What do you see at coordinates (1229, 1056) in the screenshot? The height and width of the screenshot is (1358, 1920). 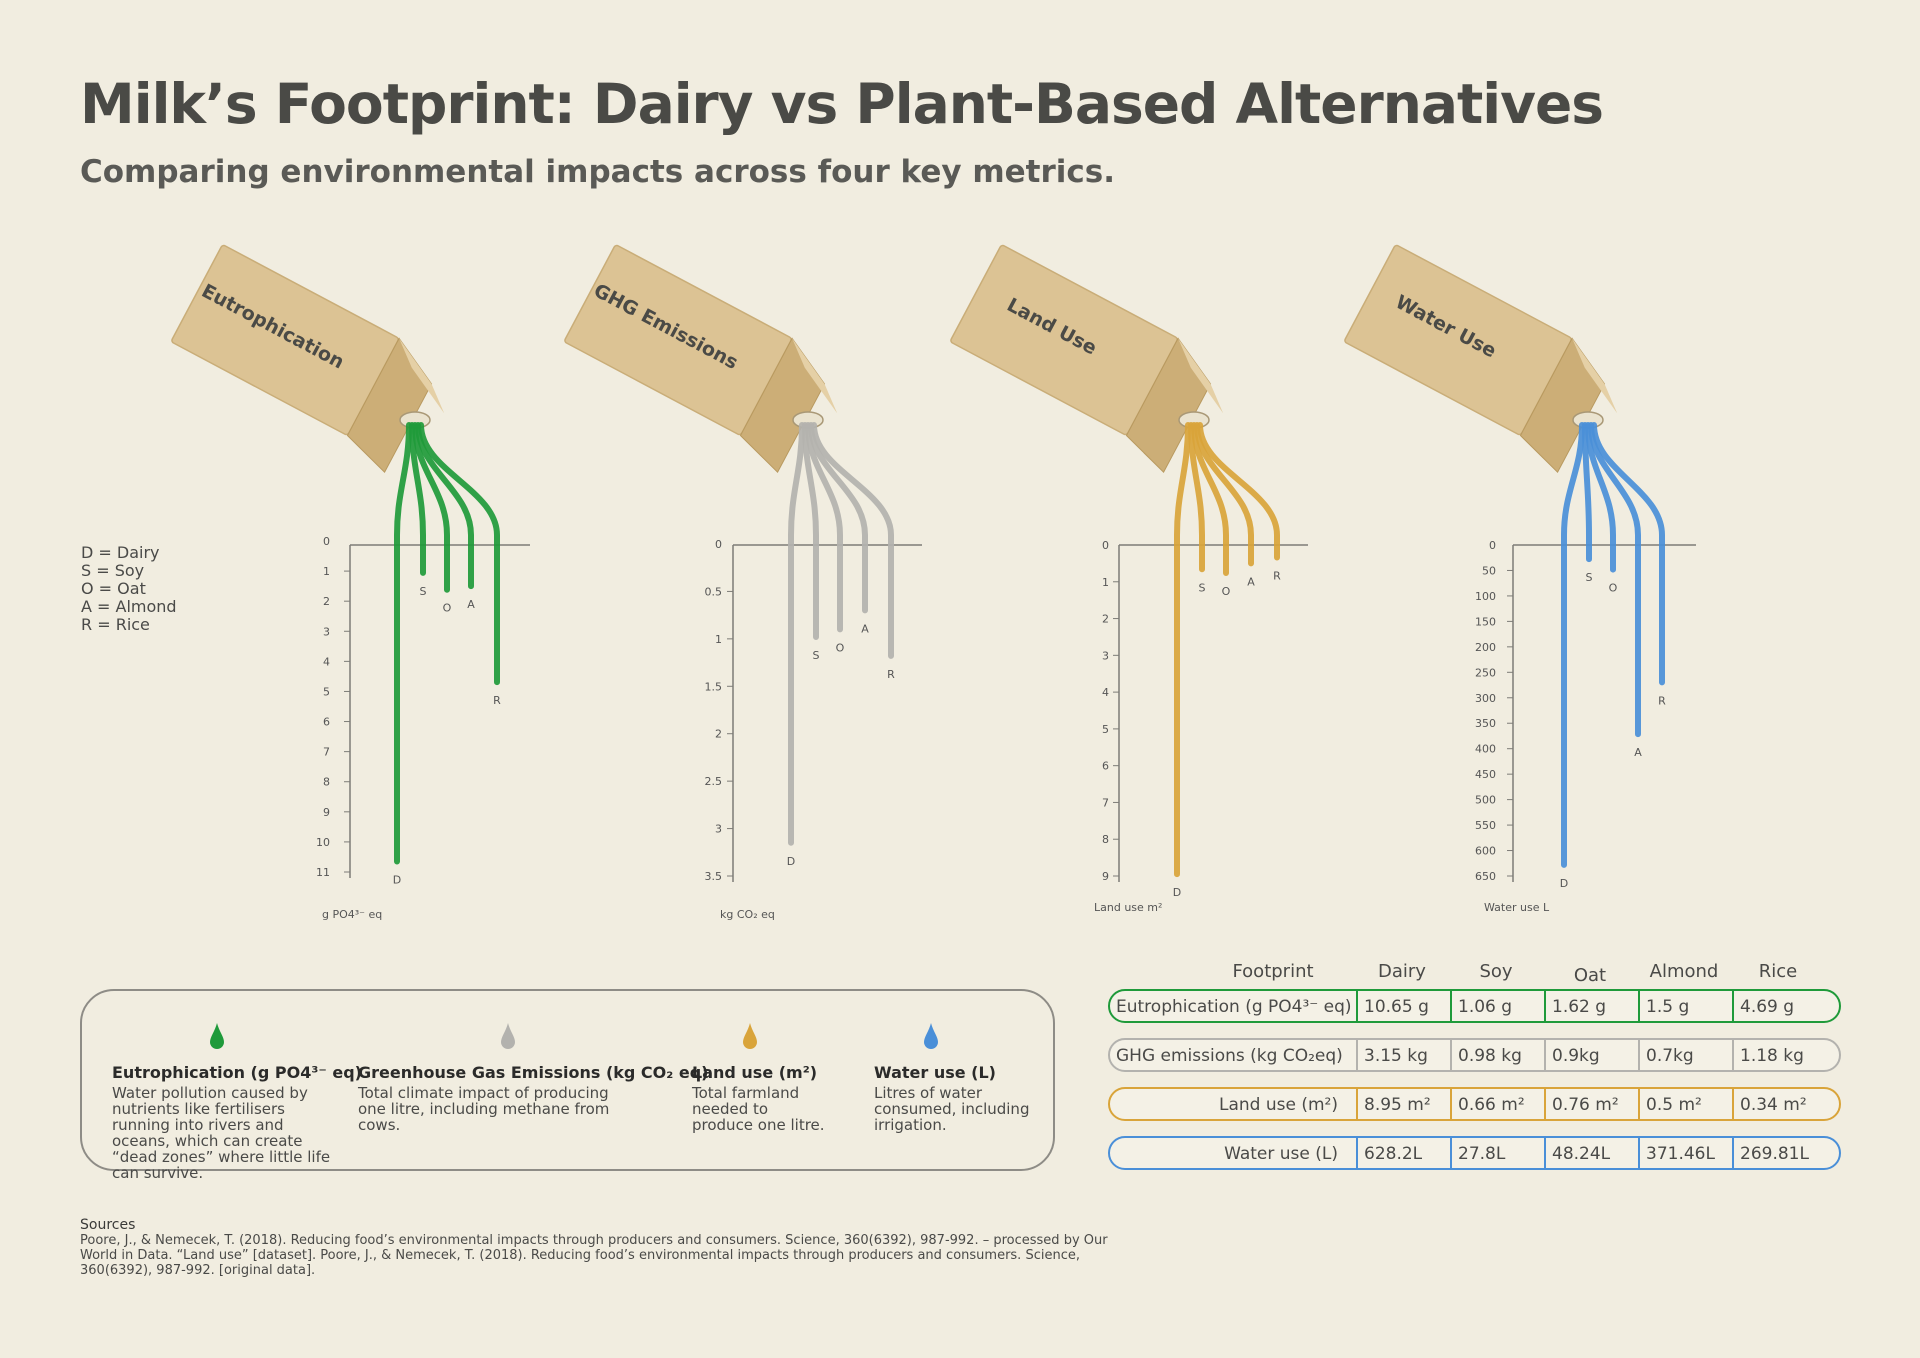 I see `row-metric: GHG emissions (kg CO₂eq)` at bounding box center [1229, 1056].